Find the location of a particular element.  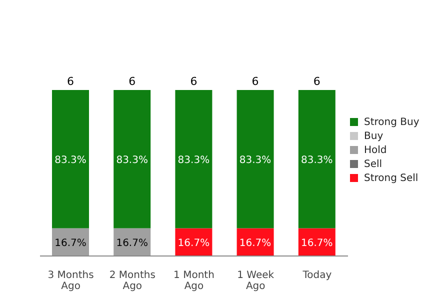

legend-label: Hold is located at coordinates (375, 150).